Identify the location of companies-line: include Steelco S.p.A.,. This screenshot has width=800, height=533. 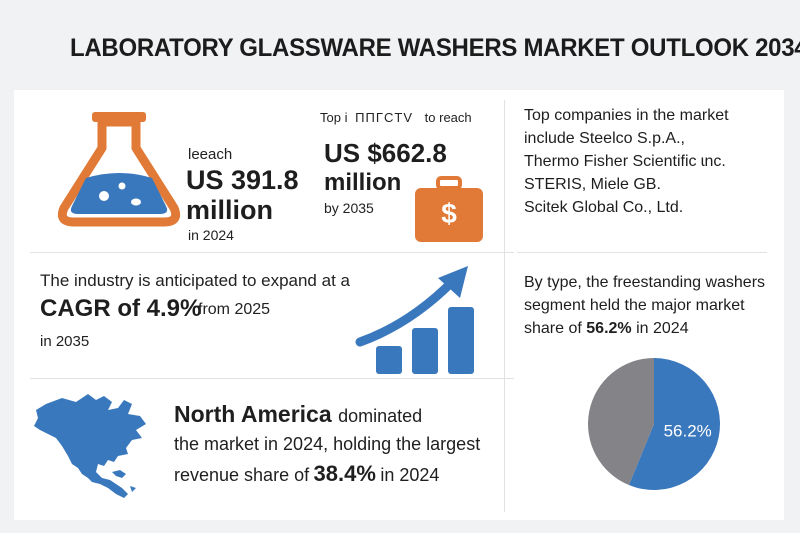
(604, 138).